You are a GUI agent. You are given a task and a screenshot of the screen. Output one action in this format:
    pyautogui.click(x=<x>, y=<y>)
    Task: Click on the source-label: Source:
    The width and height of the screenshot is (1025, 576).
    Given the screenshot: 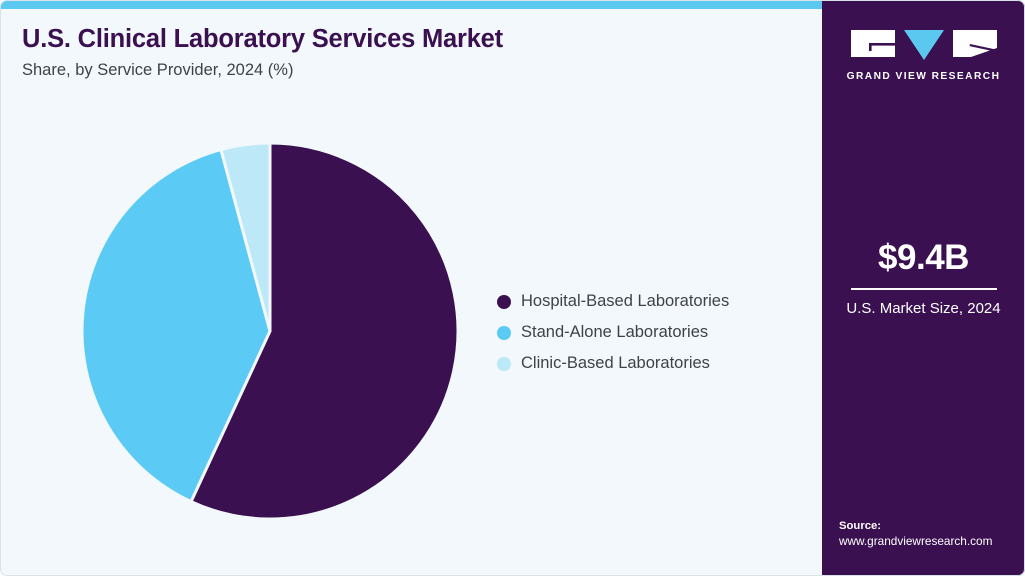 What is the action you would take?
    pyautogui.click(x=860, y=525)
    